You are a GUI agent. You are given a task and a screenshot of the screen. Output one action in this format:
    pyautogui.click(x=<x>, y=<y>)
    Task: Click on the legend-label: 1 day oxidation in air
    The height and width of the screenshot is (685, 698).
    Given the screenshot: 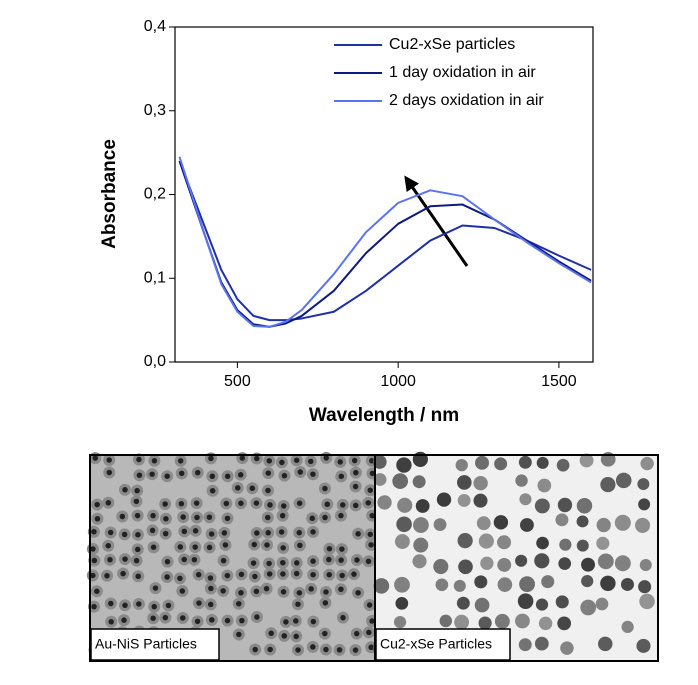 What is the action you would take?
    pyautogui.click(x=462, y=72)
    